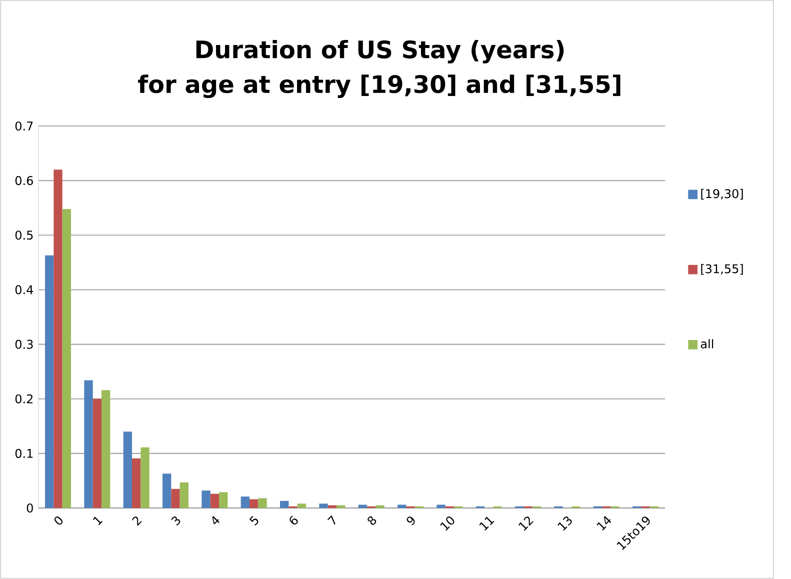 This screenshot has height=579, width=791. Describe the element at coordinates (24, 399) in the screenshot. I see `y-tick-label: 0.2` at that location.